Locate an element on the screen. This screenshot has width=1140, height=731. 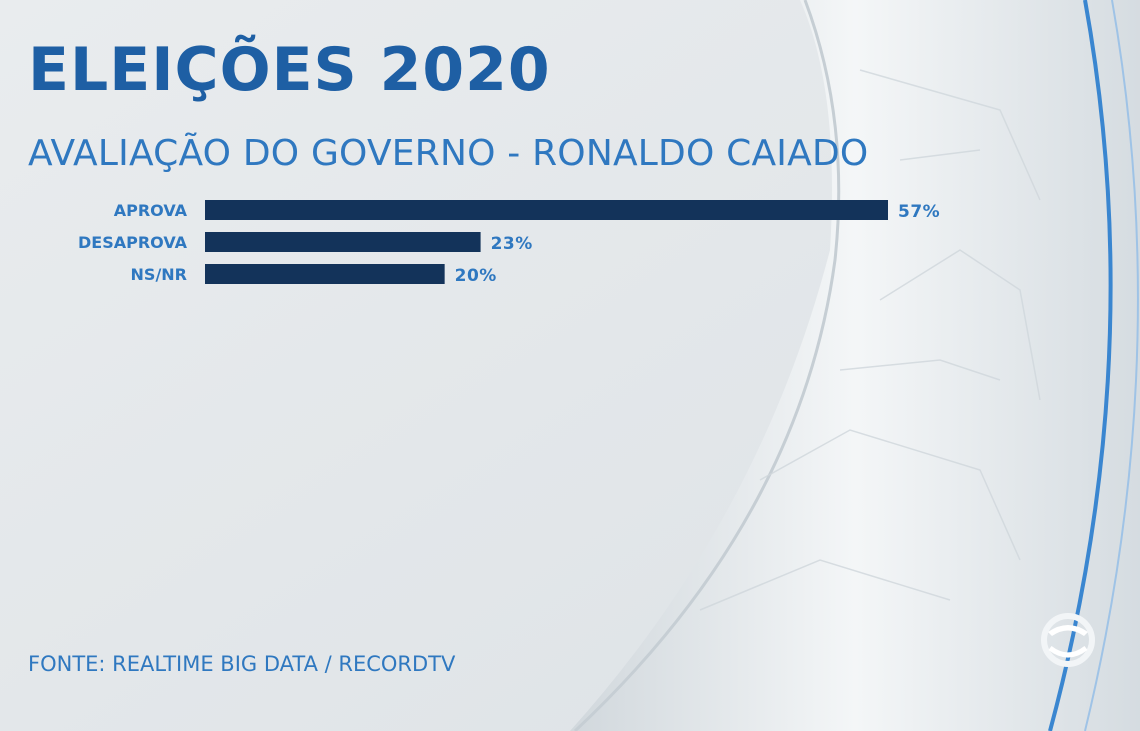
approval-bar-chart: APROVA 57% DESAPROVA 23% NS/NR 20% is located at coordinates (509, 243).